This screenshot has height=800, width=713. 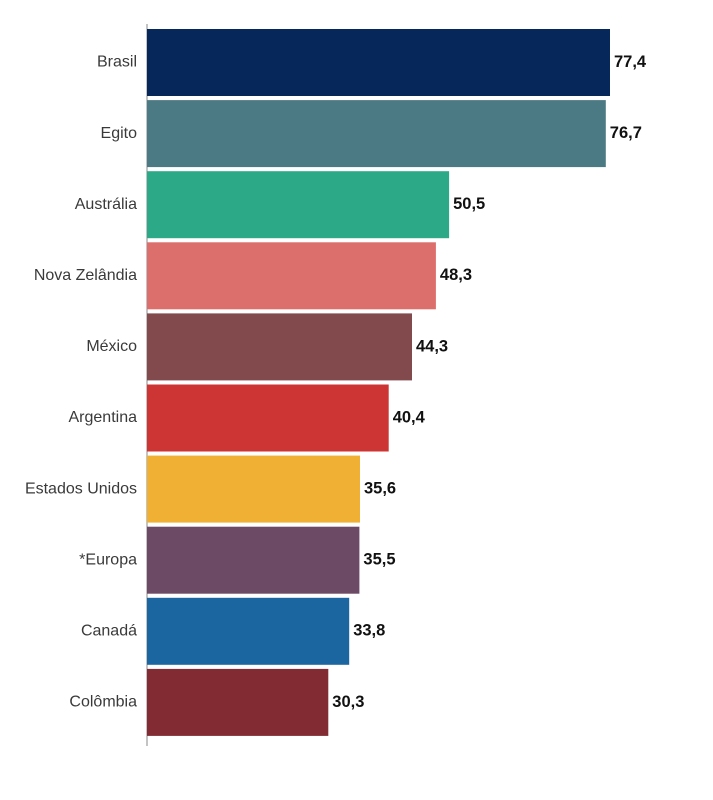 What do you see at coordinates (106, 204) in the screenshot?
I see `category-label-2: Austrália` at bounding box center [106, 204].